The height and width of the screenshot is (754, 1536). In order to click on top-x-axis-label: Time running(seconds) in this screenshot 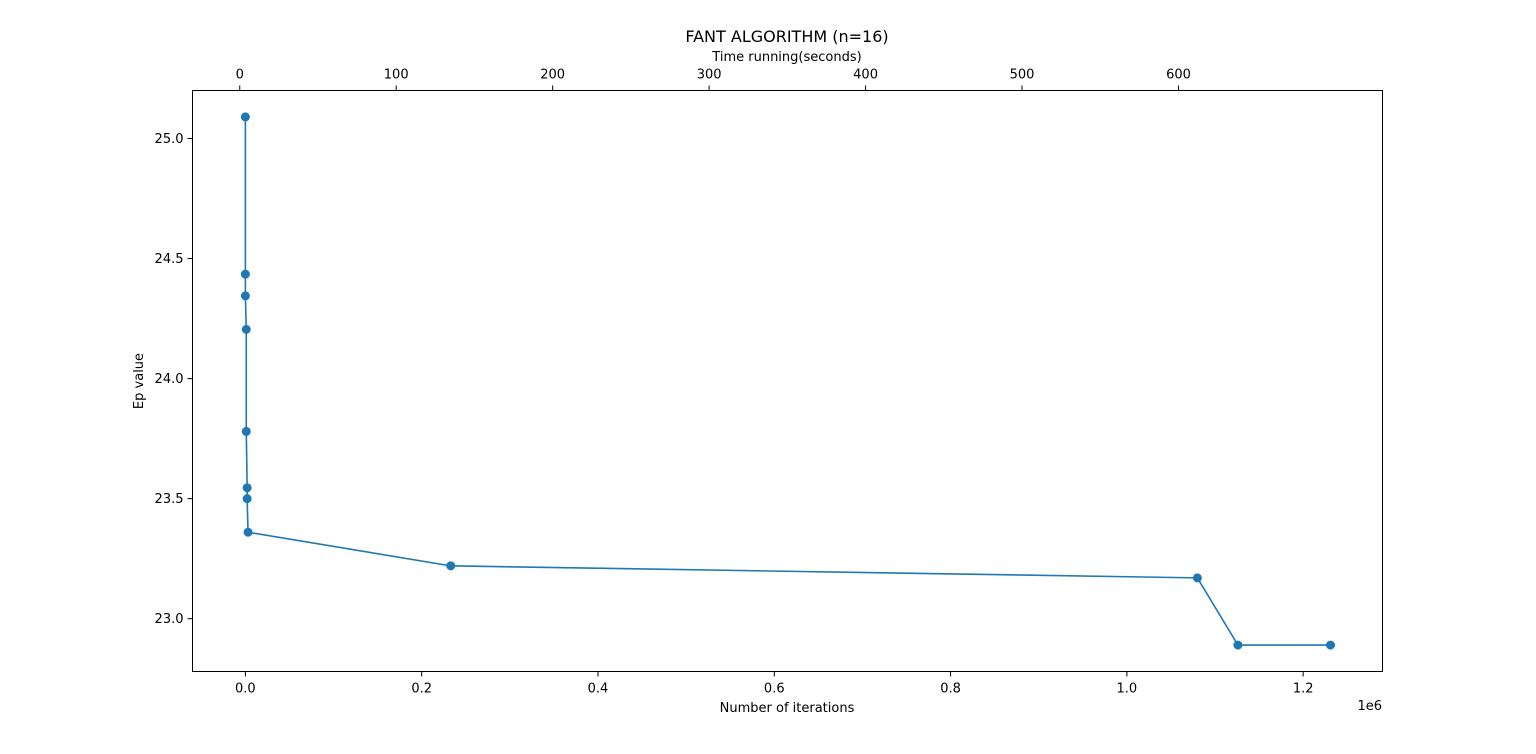, I will do `click(786, 57)`.